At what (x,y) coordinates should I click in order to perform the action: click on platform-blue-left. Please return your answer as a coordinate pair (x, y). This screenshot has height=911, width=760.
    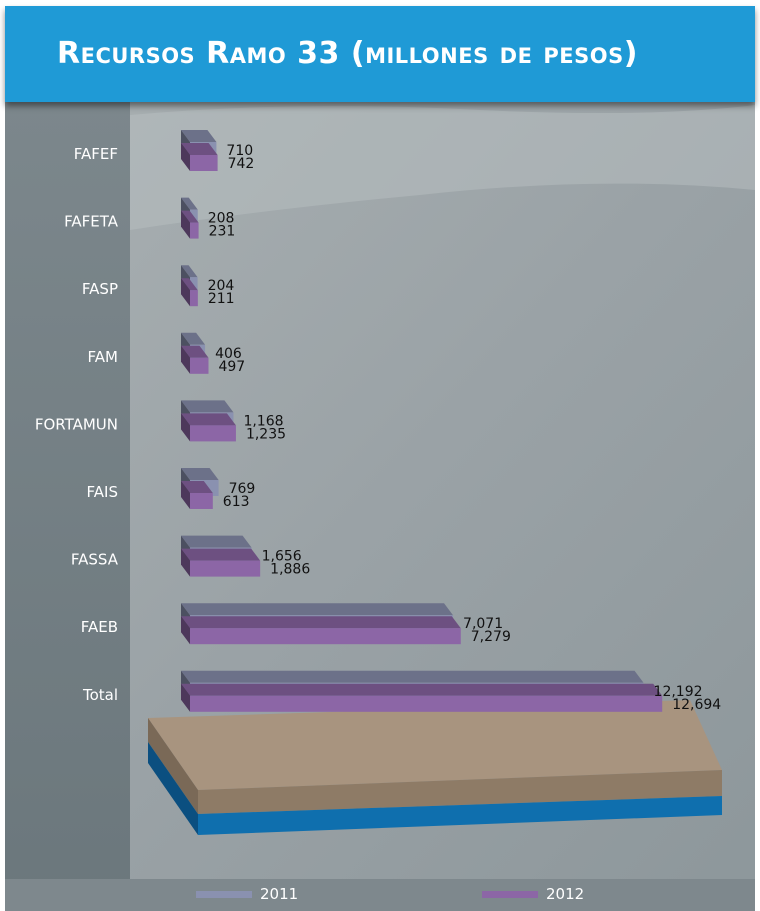
    Looking at the image, I should click on (173, 788).